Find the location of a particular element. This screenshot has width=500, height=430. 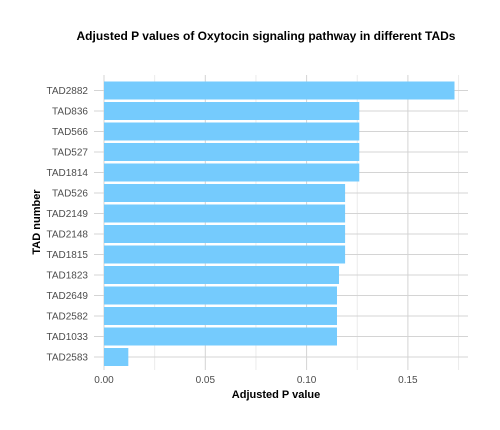

x-tick-labels: 0.00 0.05 0.10 0.15 is located at coordinates (256, 380).